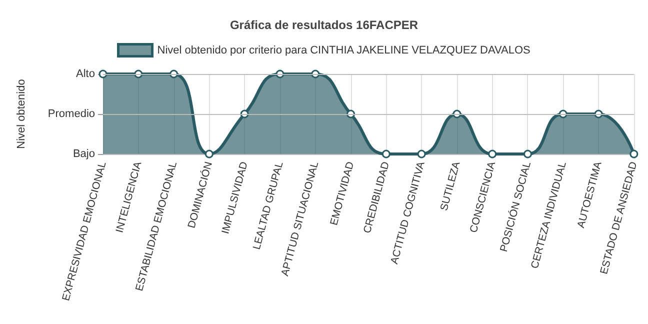 This screenshot has width=648, height=324. I want to click on y-axis-title: Nivel obtenido, so click(22, 114).